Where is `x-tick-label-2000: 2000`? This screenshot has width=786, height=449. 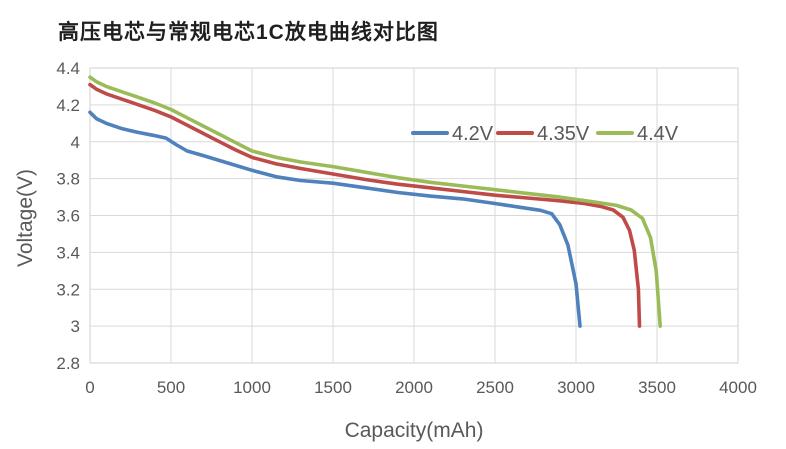
x-tick-label-2000: 2000 is located at coordinates (414, 387).